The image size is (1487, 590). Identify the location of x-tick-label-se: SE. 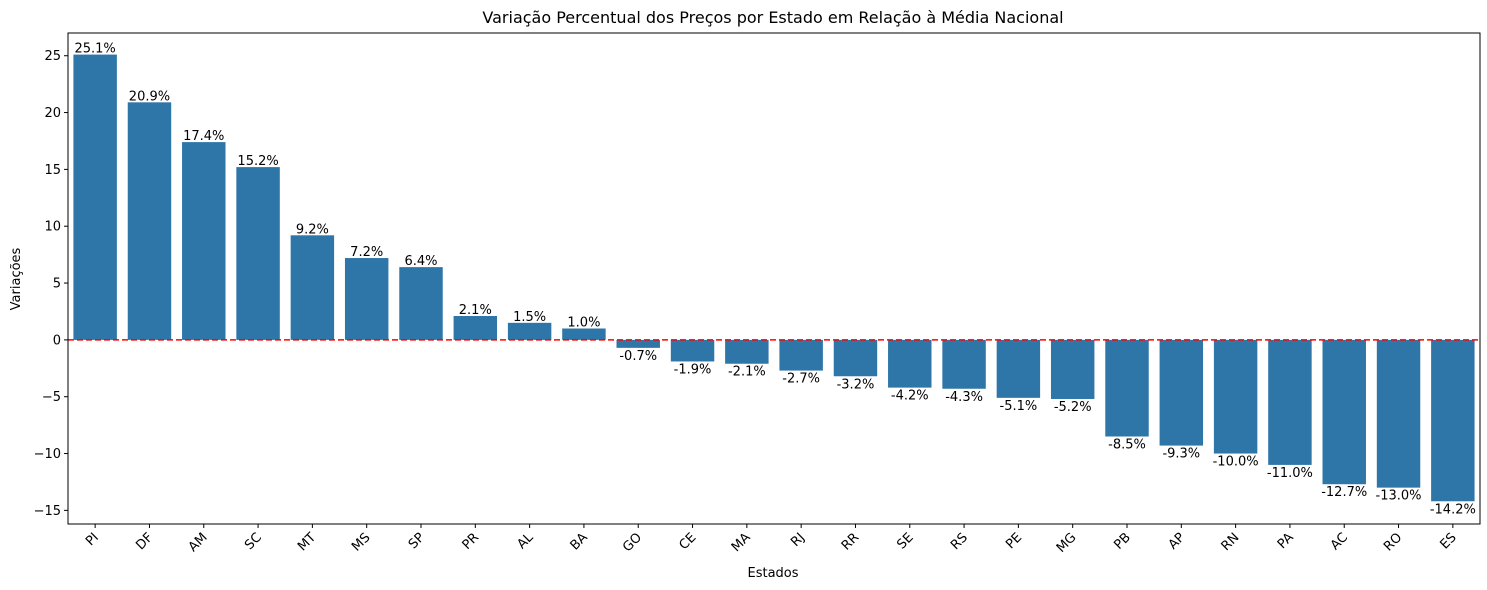
(905, 541).